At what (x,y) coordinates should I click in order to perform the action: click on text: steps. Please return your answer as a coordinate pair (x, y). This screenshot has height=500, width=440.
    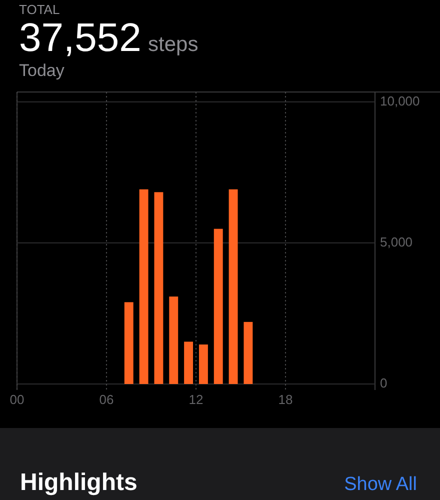
    Looking at the image, I should click on (173, 44).